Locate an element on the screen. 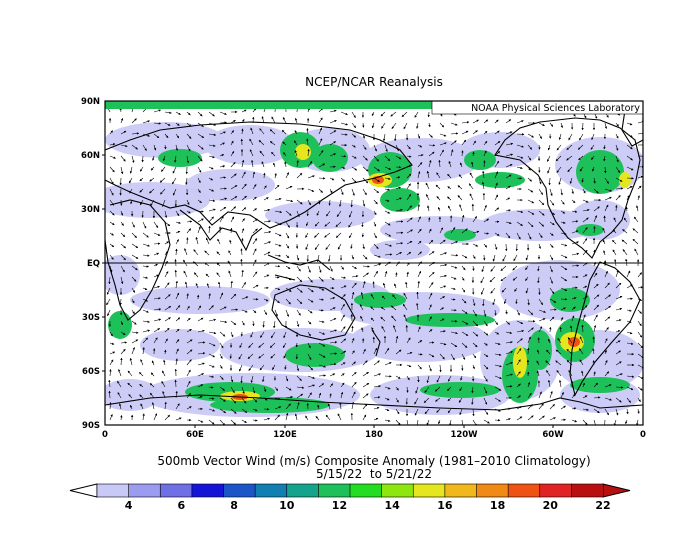 The height and width of the screenshot is (542, 700). colorbar-right-arrow is located at coordinates (616, 490).